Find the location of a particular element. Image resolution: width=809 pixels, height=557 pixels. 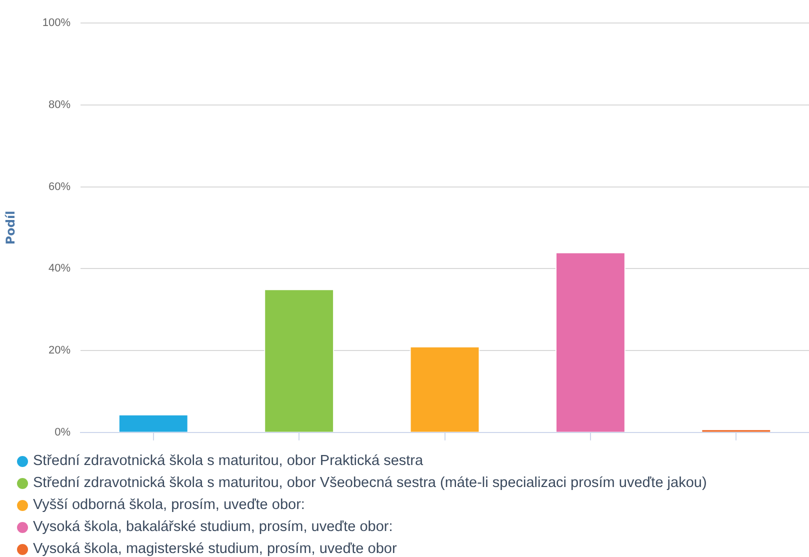

legend-label: Vysoká škola, bakalářské studium, prosím, uveďte obor: is located at coordinates (213, 527).